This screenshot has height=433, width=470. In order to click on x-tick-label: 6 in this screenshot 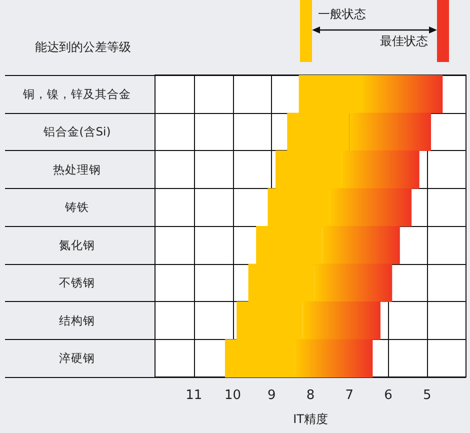, I will do `click(388, 395)`.